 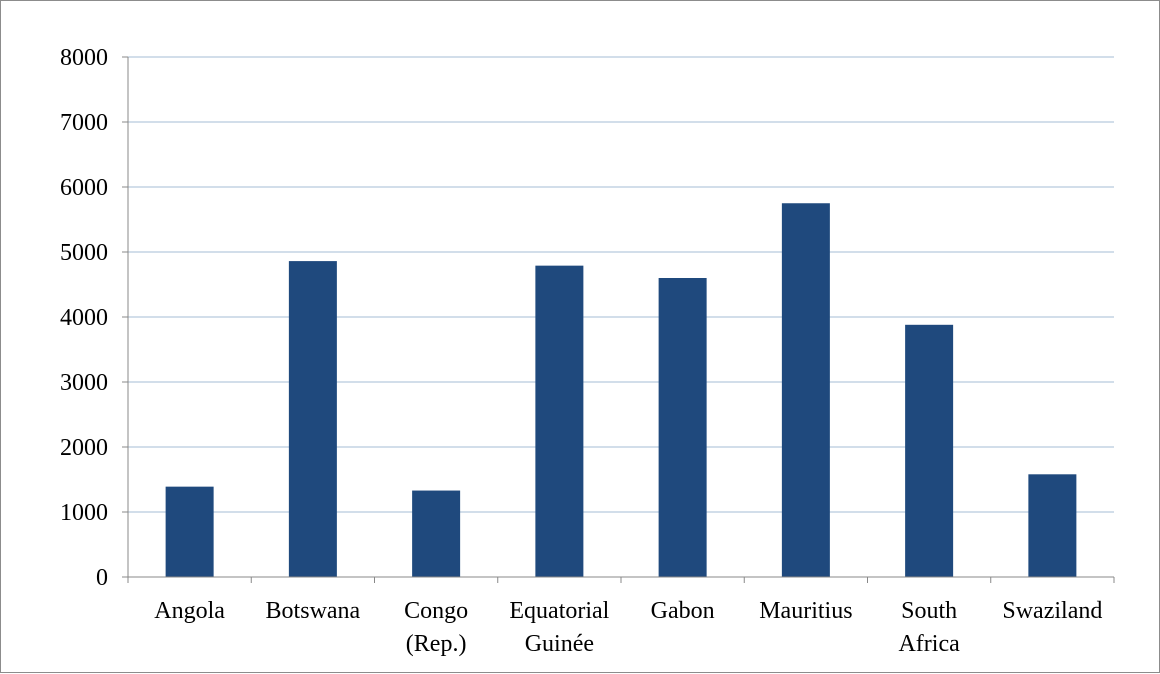 I want to click on x-category-label-line: Guinée, so click(x=559, y=644).